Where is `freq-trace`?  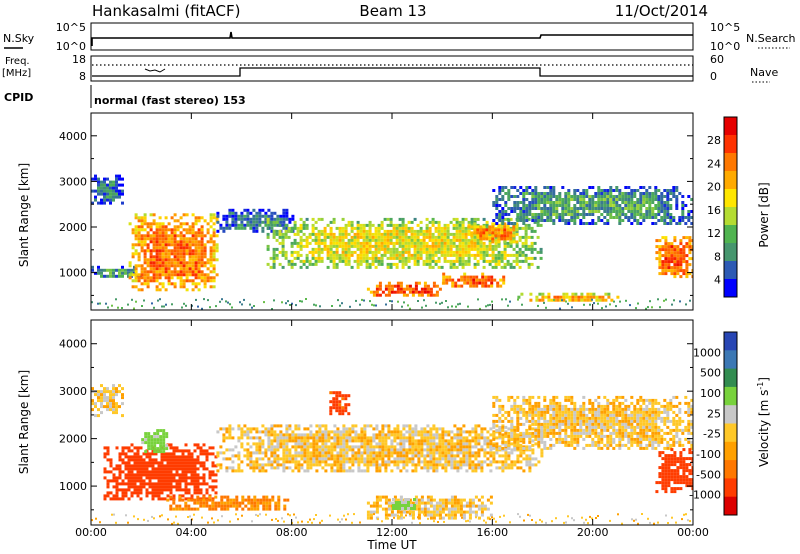
freq-trace is located at coordinates (392, 72).